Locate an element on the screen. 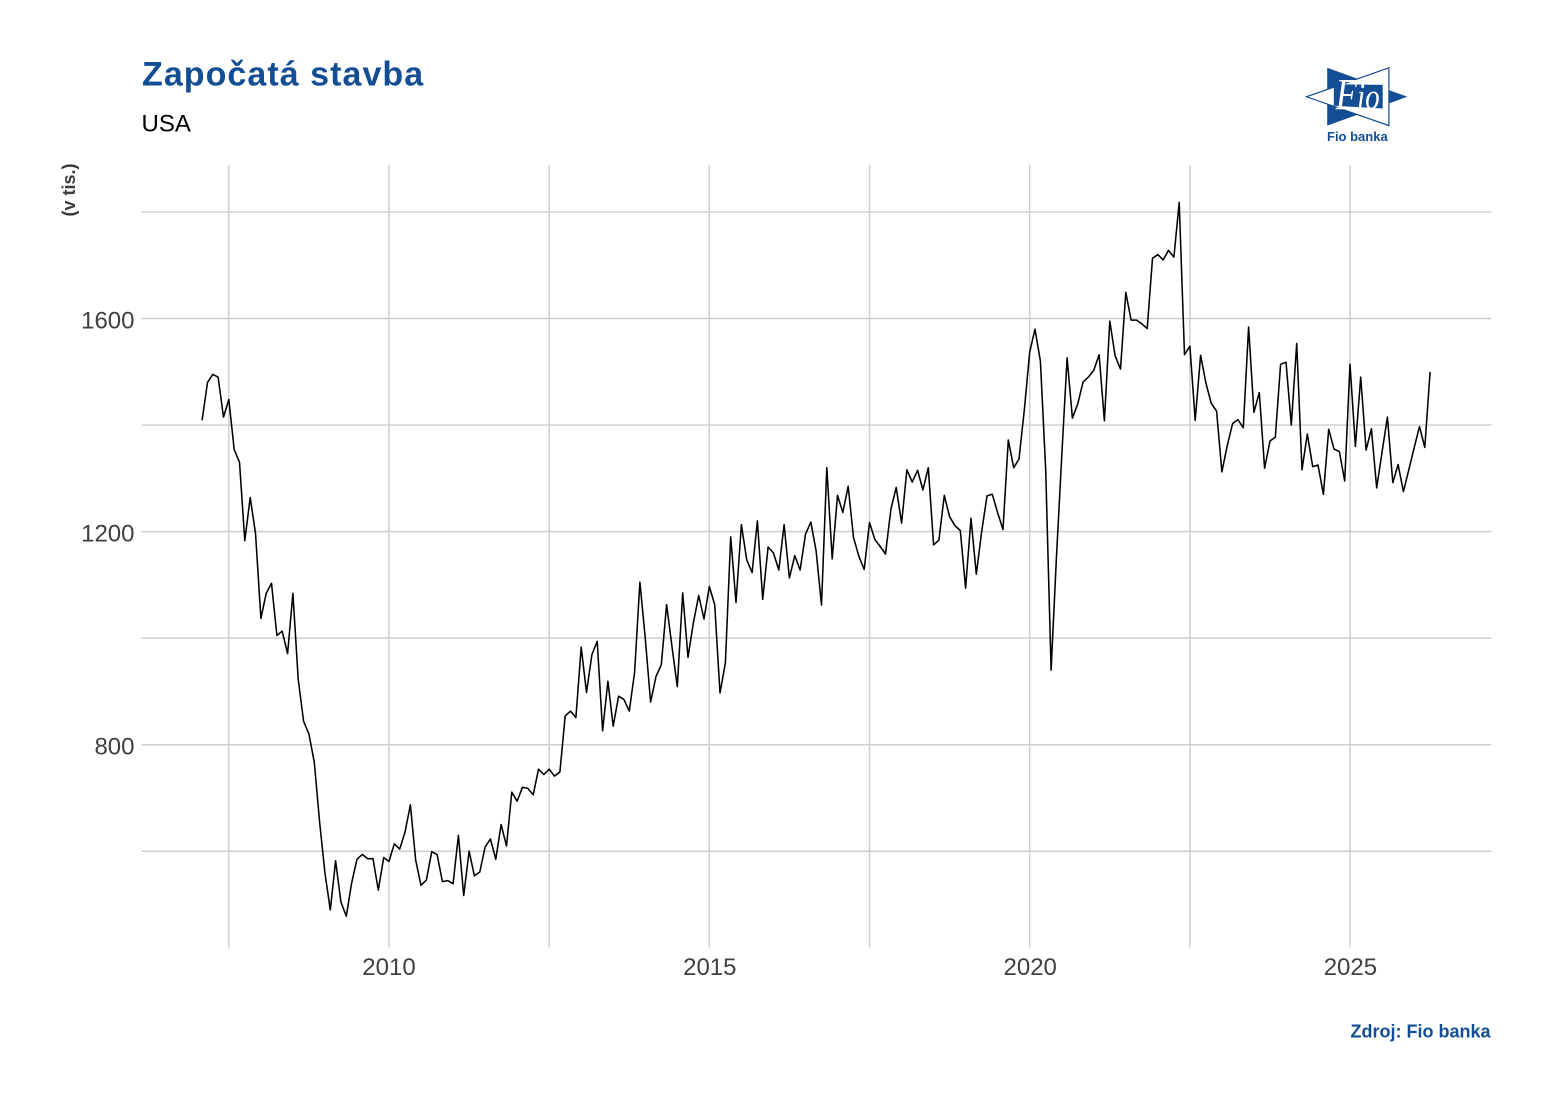 This screenshot has height=1101, width=1551. svg-text: 2020 is located at coordinates (1030, 967).